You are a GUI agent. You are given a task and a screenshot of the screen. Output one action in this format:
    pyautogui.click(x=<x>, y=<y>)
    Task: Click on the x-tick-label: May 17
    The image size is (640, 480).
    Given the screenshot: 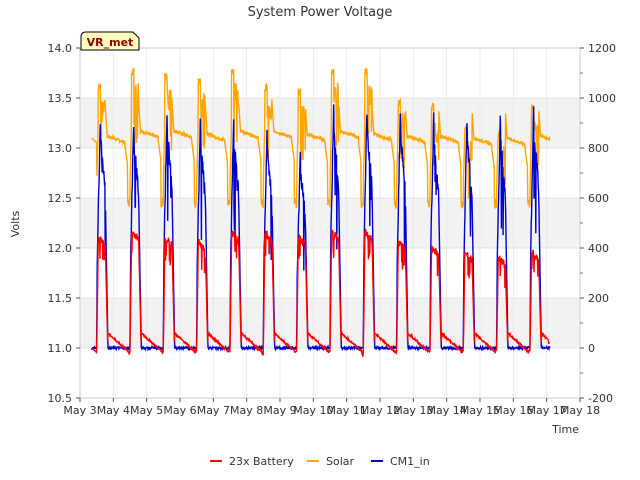 What is the action you would take?
    pyautogui.click(x=547, y=410)
    